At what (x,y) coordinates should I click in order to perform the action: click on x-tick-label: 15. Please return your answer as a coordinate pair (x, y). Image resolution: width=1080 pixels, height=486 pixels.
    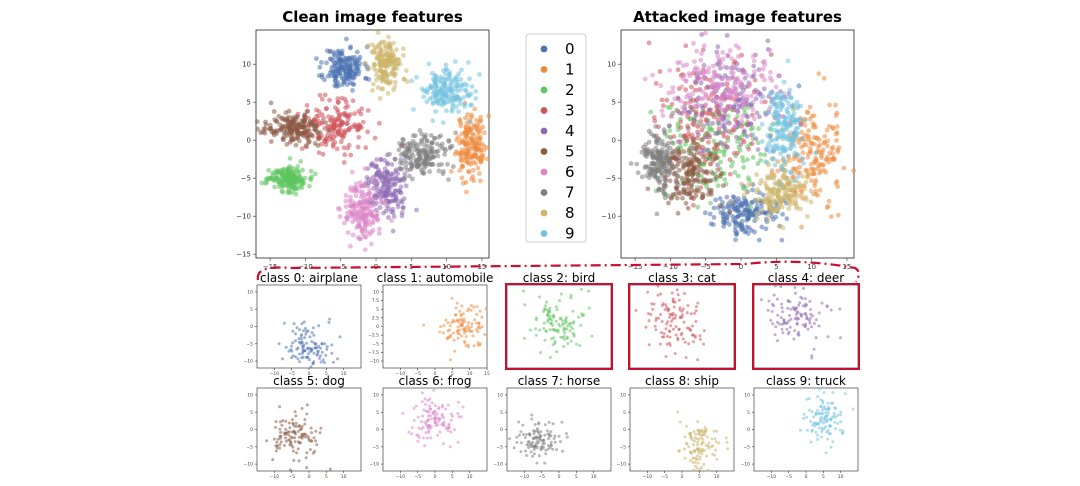
    Looking at the image, I should click on (846, 267).